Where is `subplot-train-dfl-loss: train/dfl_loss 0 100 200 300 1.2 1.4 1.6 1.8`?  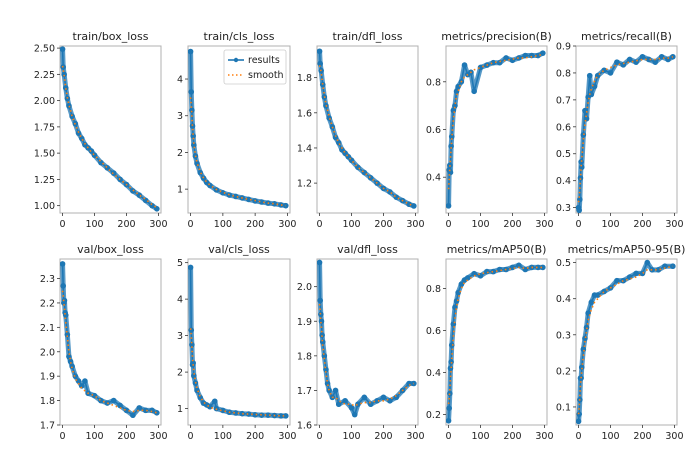
subplot-train-dfl-loss: train/dfl_loss 0 100 200 300 1.2 1.4 1.6 1.8 is located at coordinates (361, 130).